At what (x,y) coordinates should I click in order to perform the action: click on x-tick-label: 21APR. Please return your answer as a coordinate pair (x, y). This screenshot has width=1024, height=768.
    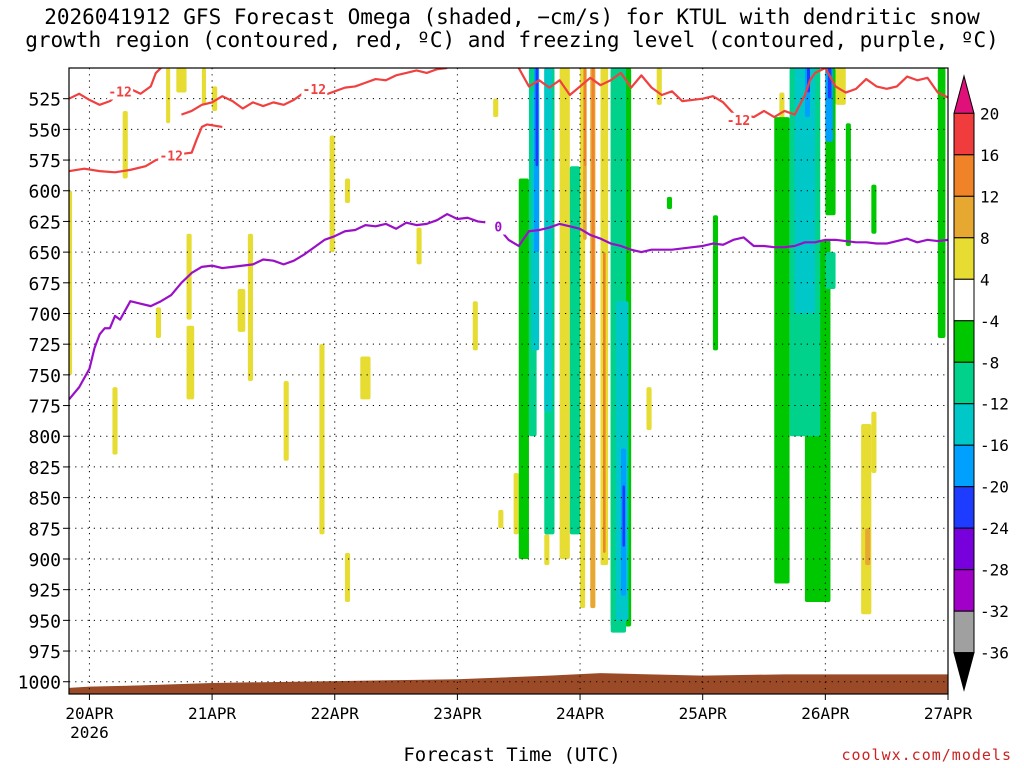
    Looking at the image, I should click on (212, 713).